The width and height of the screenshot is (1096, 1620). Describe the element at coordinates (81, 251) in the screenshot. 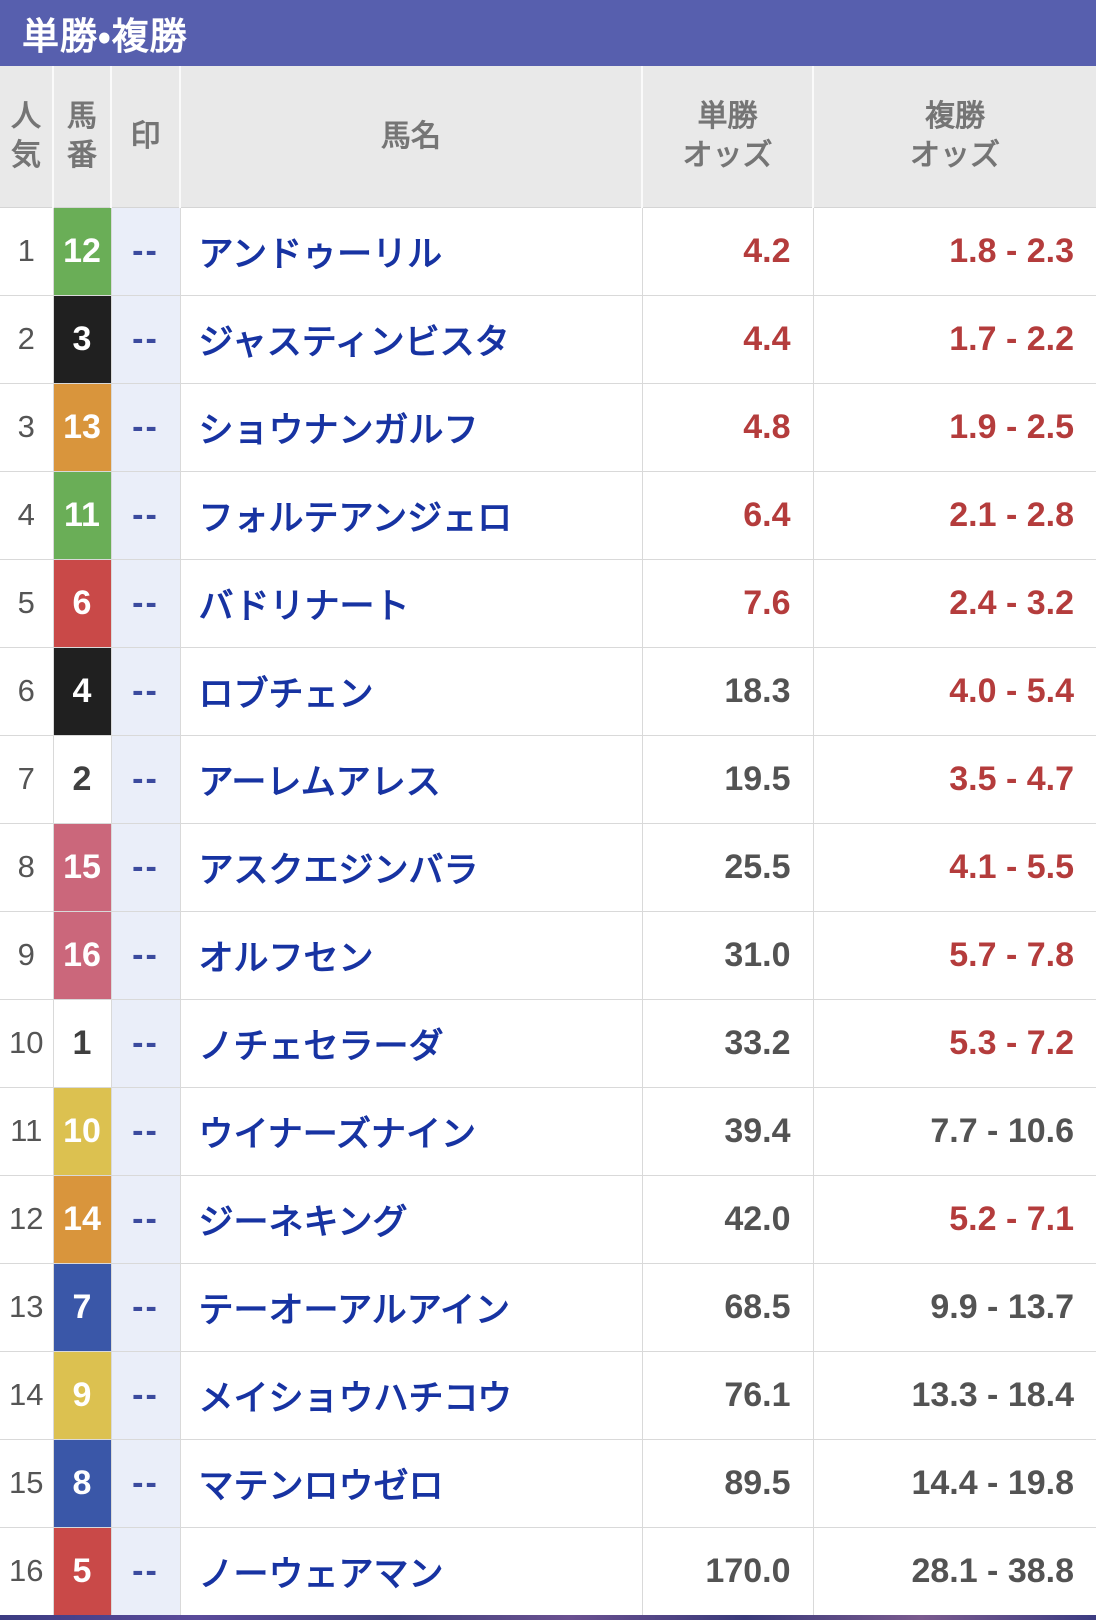

I see `horse-number-badge: 12` at that location.